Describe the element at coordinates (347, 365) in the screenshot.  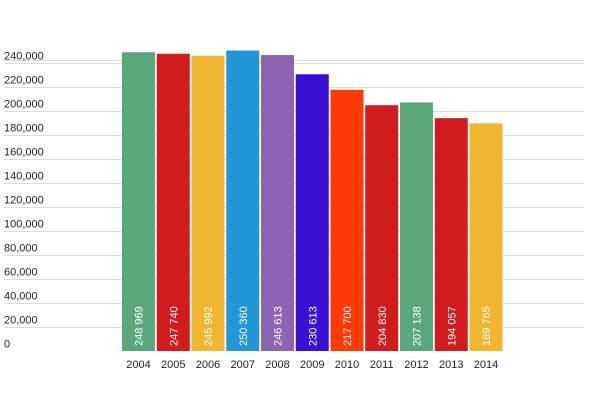
I see `x-tick-label: 2010` at that location.